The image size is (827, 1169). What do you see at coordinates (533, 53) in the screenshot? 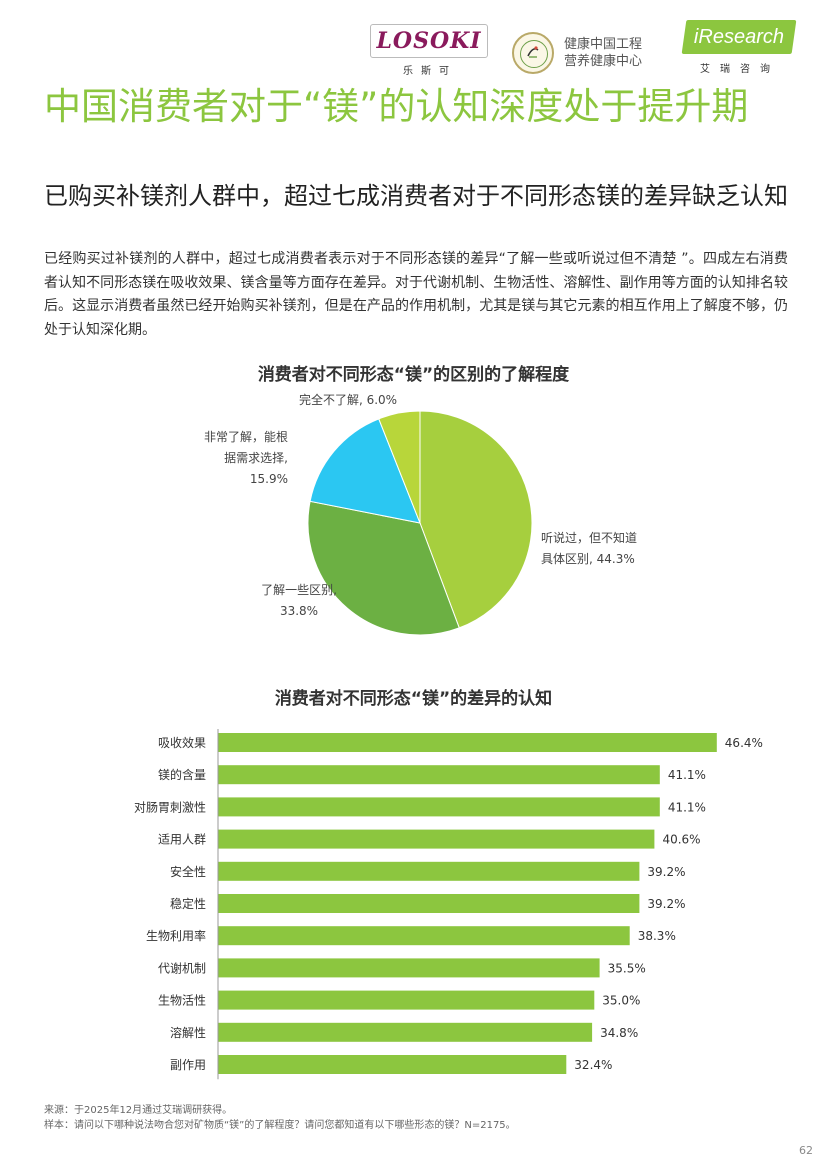
I see `health-seal-icon` at bounding box center [533, 53].